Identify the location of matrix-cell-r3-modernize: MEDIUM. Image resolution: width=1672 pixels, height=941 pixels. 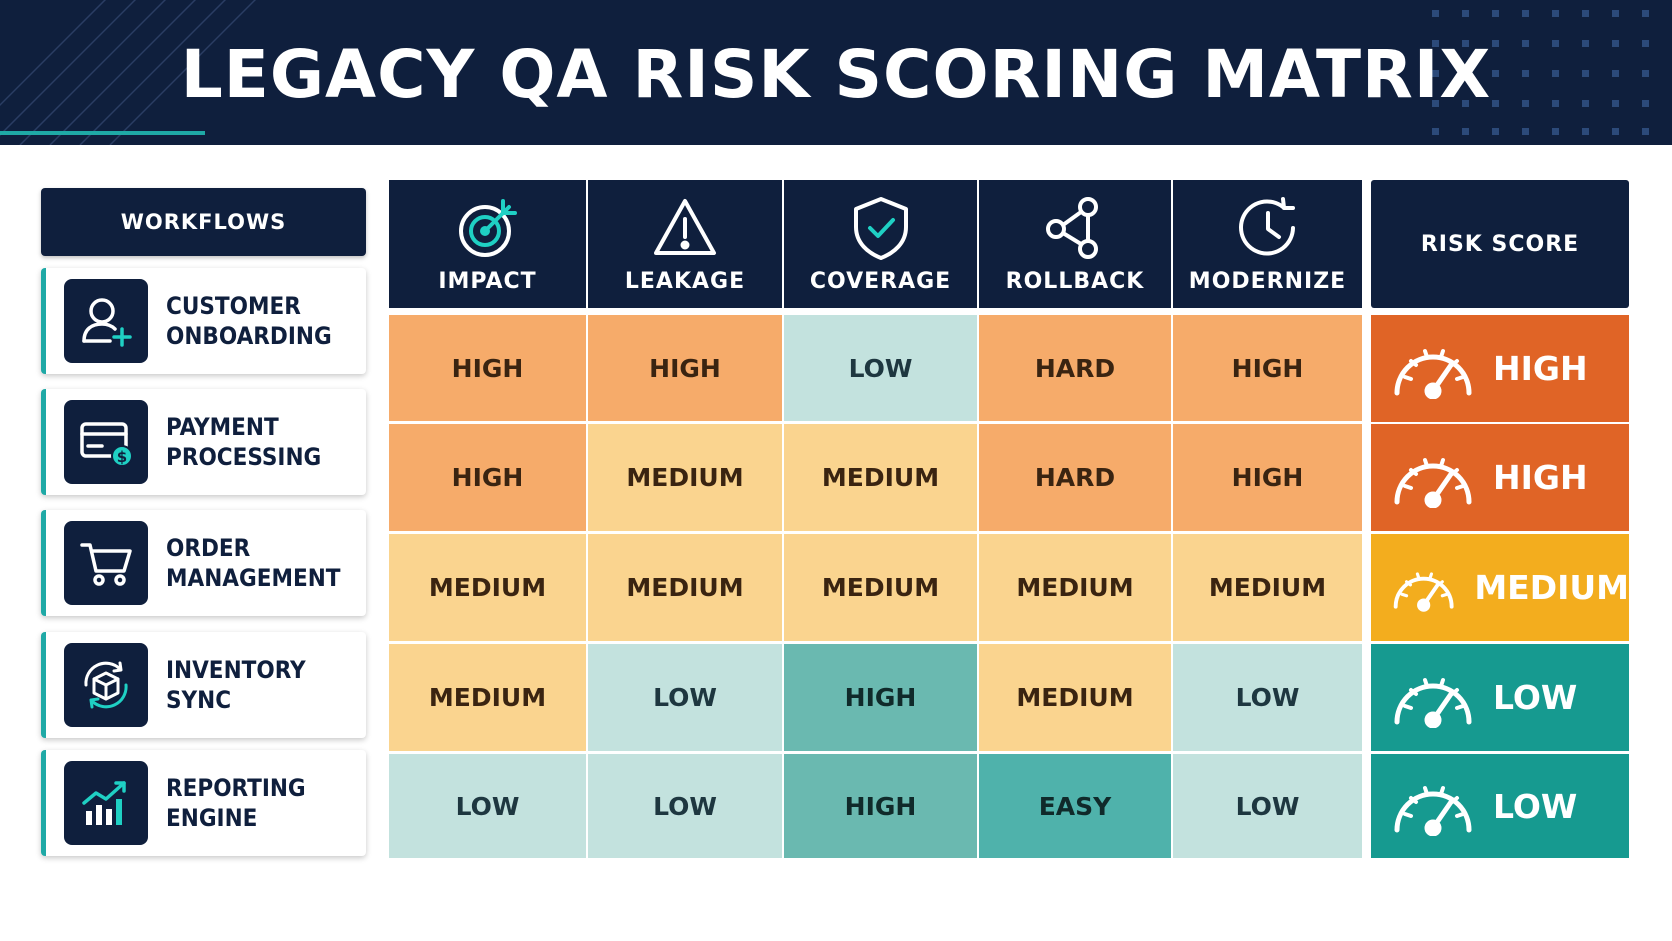
(1267, 587).